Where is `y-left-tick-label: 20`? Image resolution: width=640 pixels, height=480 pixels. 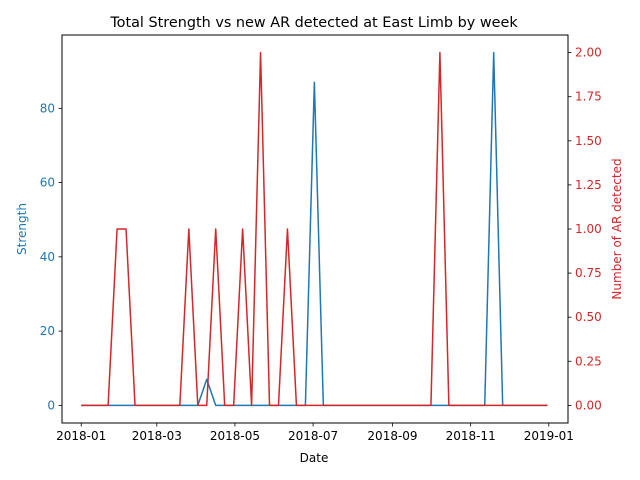
y-left-tick-label: 20 is located at coordinates (47, 331).